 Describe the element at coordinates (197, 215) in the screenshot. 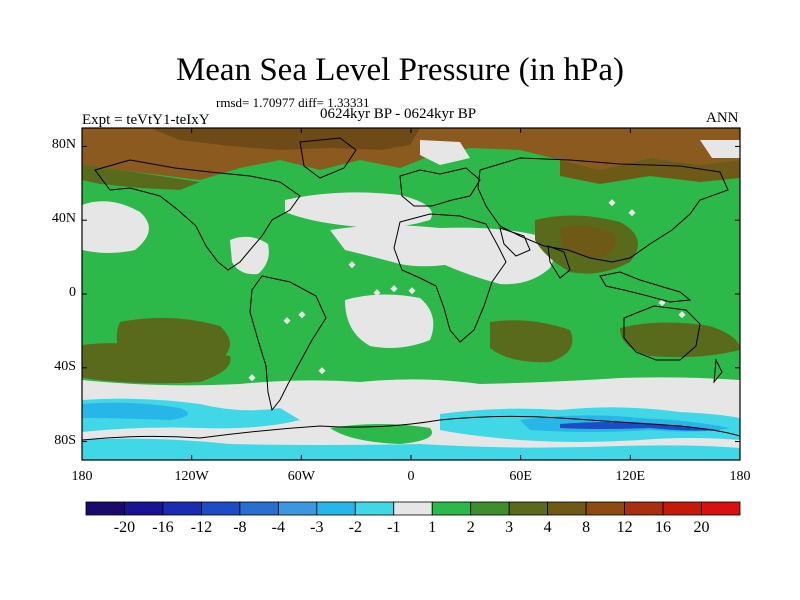

I see `coast-north-america` at that location.